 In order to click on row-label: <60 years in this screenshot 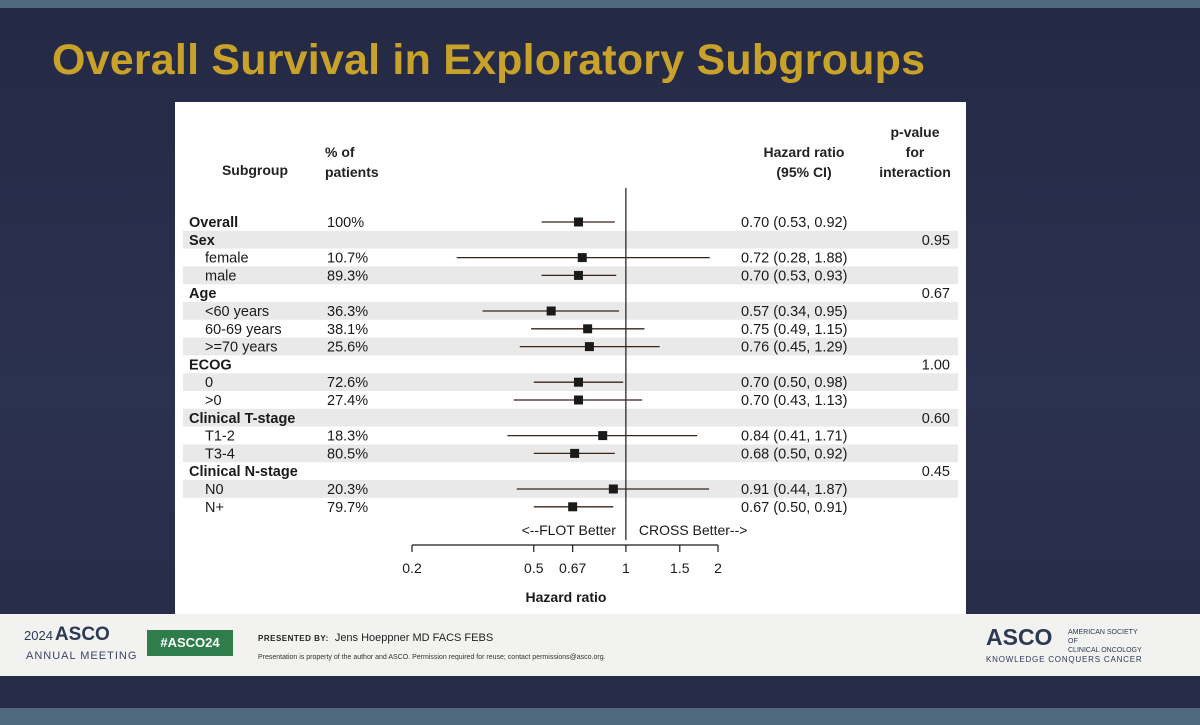, I will do `click(237, 312)`.